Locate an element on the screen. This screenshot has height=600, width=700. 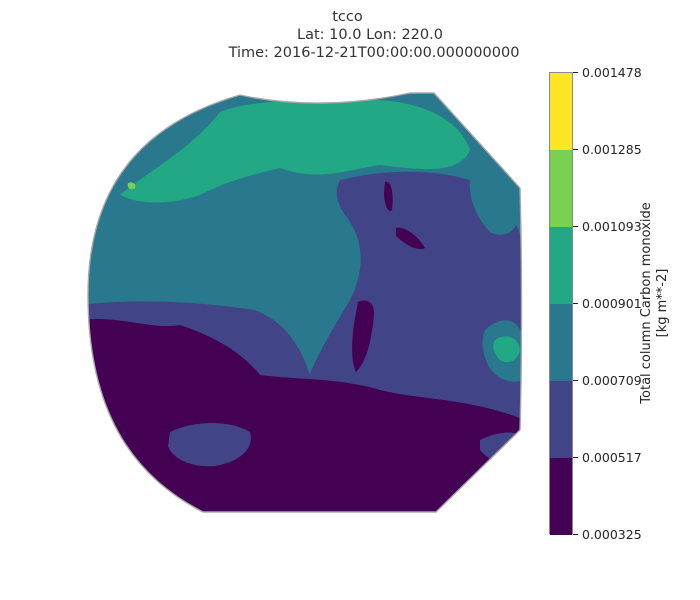
title-location: Lat: 10.0 Lon: 220.0 is located at coordinates (370, 35).